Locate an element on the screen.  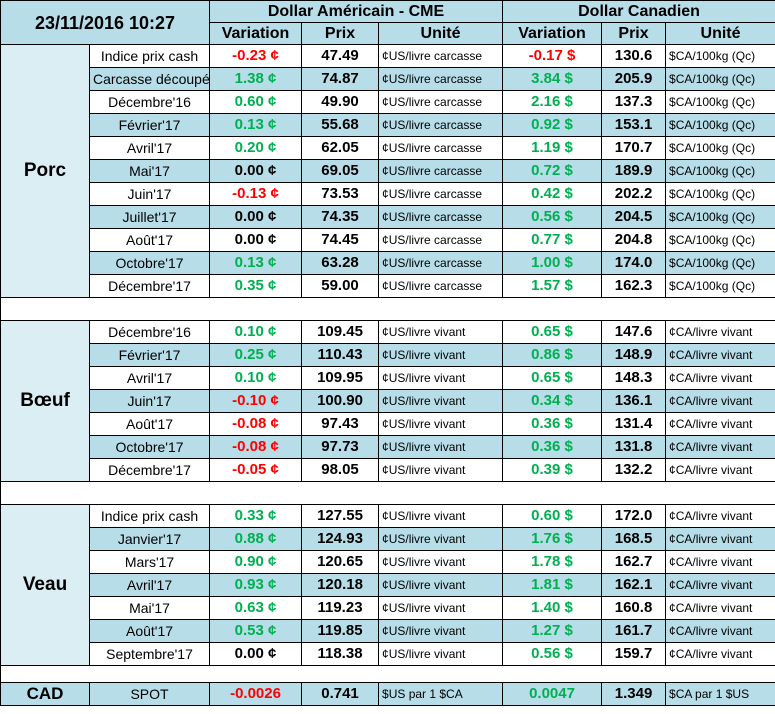
cad-price: 148.9 is located at coordinates (634, 355).